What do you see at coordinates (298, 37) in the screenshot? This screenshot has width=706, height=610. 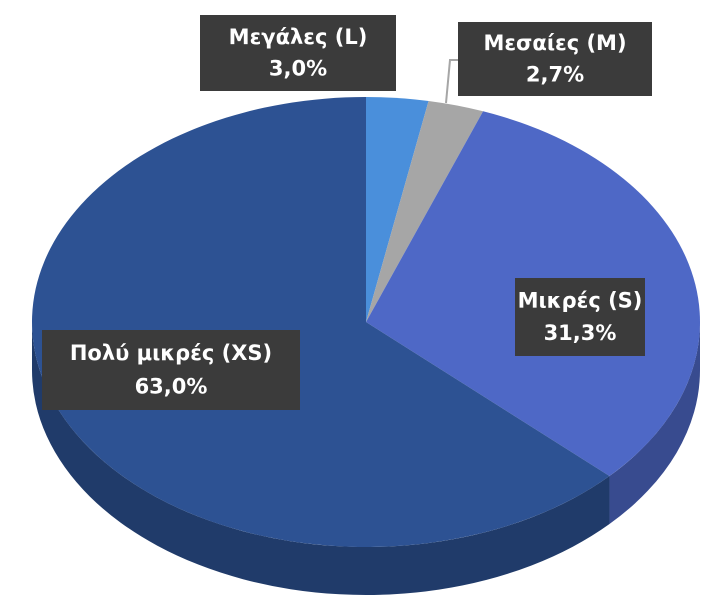 I see `label-category: Μεγάλες (L)` at bounding box center [298, 37].